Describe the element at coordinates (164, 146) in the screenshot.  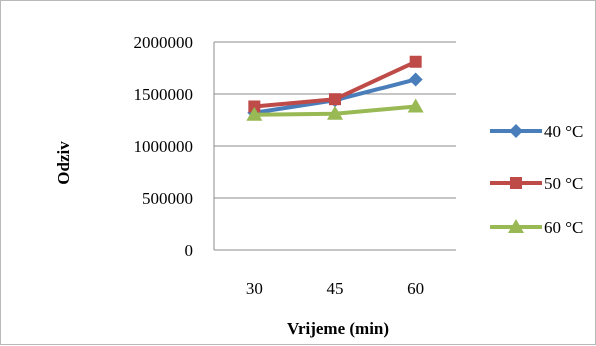
I see `y-tick-label: 1000000` at that location.